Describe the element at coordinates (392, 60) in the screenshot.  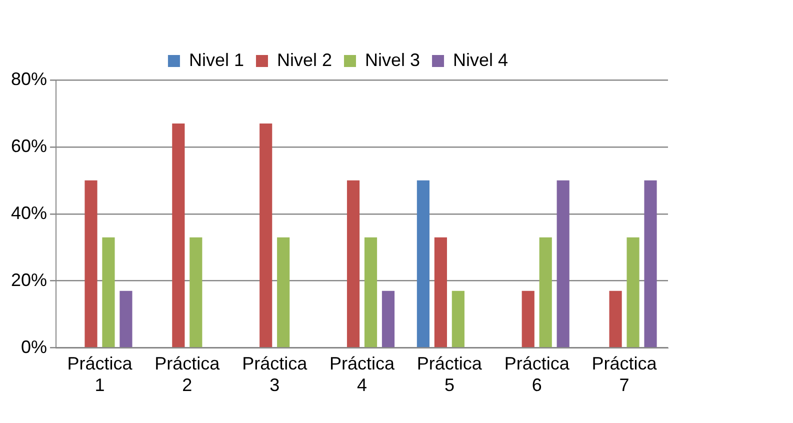
I see `legend-label: Nivel 3` at that location.